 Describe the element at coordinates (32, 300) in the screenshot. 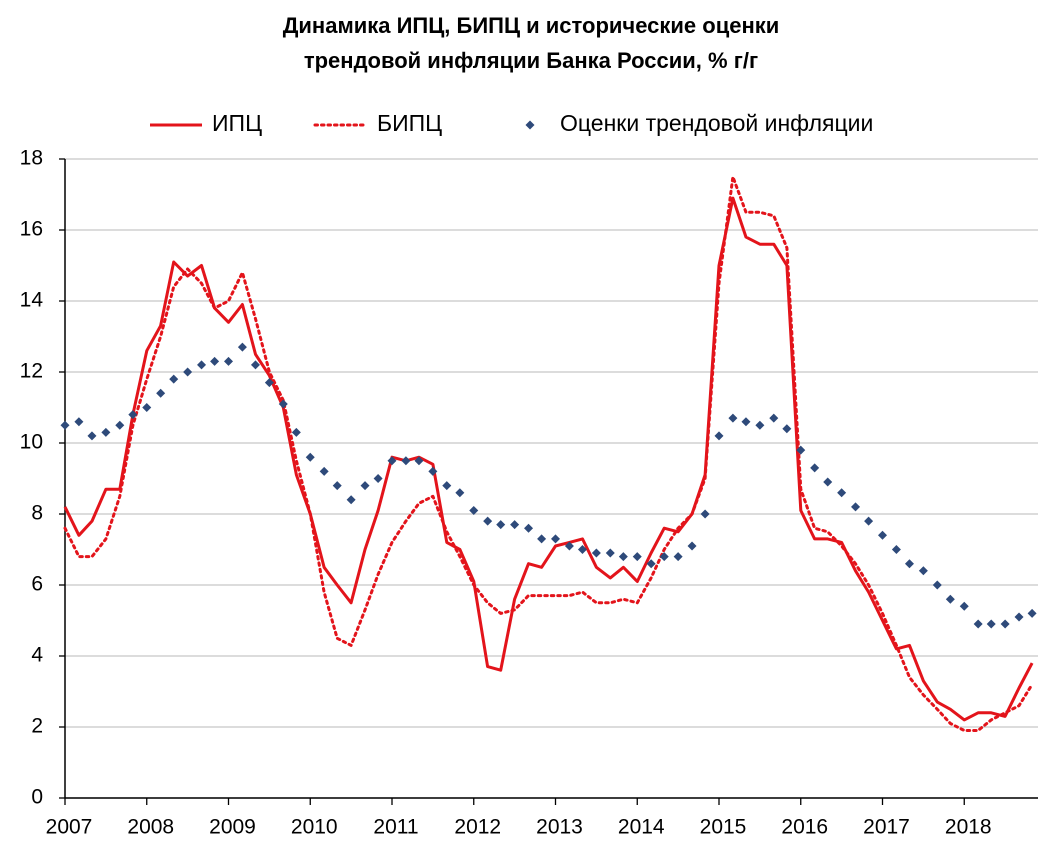

I see `y-tick-label: 14` at that location.